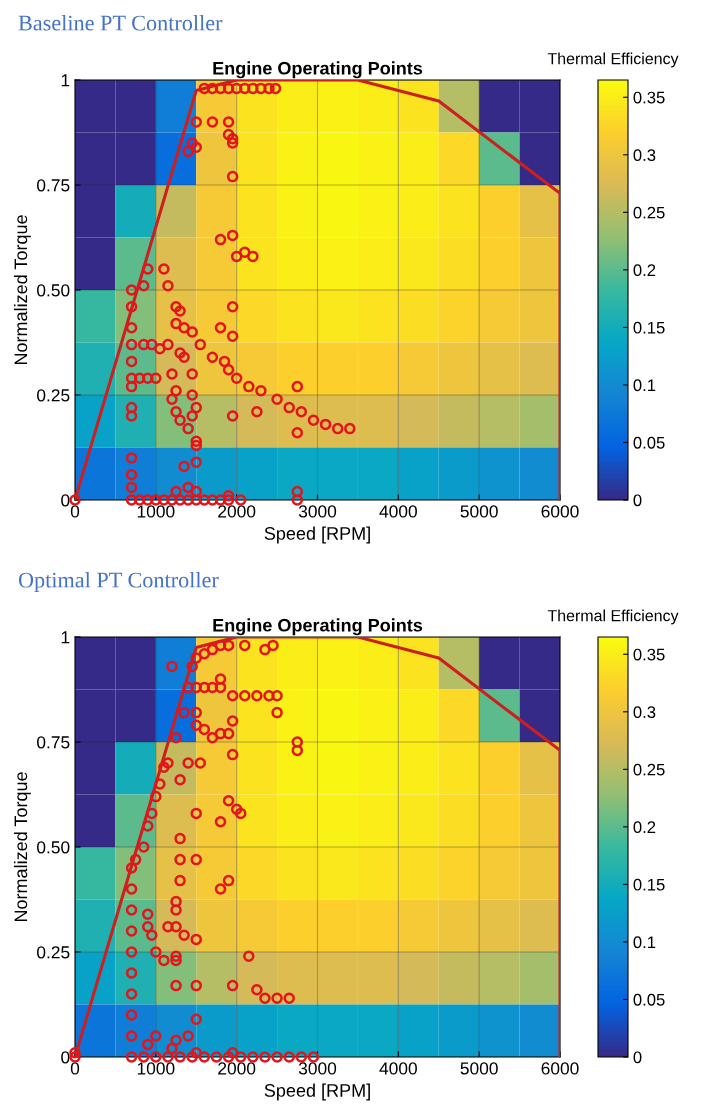  What do you see at coordinates (118, 582) in the screenshot?
I see `chart-title: Optimal PT Controller` at bounding box center [118, 582].